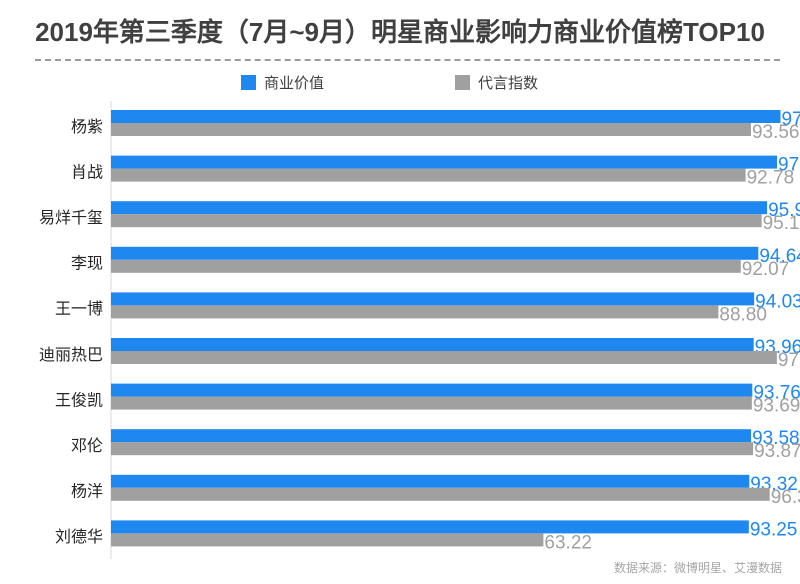 The width and height of the screenshot is (800, 584). I want to click on legend-item-endorsement-index: 代言指数, so click(496, 82).